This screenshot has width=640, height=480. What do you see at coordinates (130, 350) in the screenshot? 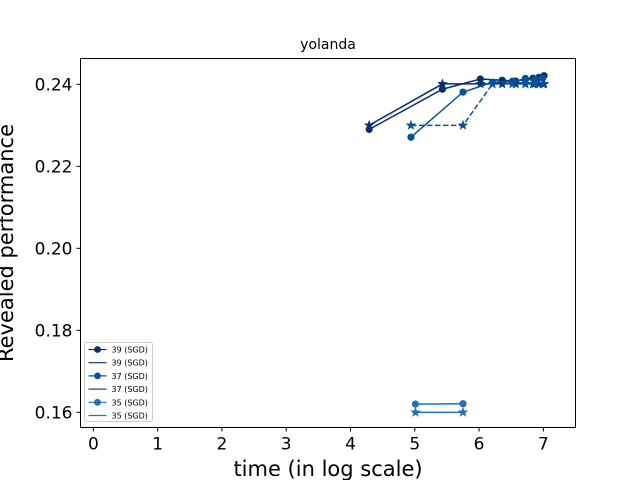
I see `legend-label-0: 39 (SGD)` at bounding box center [130, 350].